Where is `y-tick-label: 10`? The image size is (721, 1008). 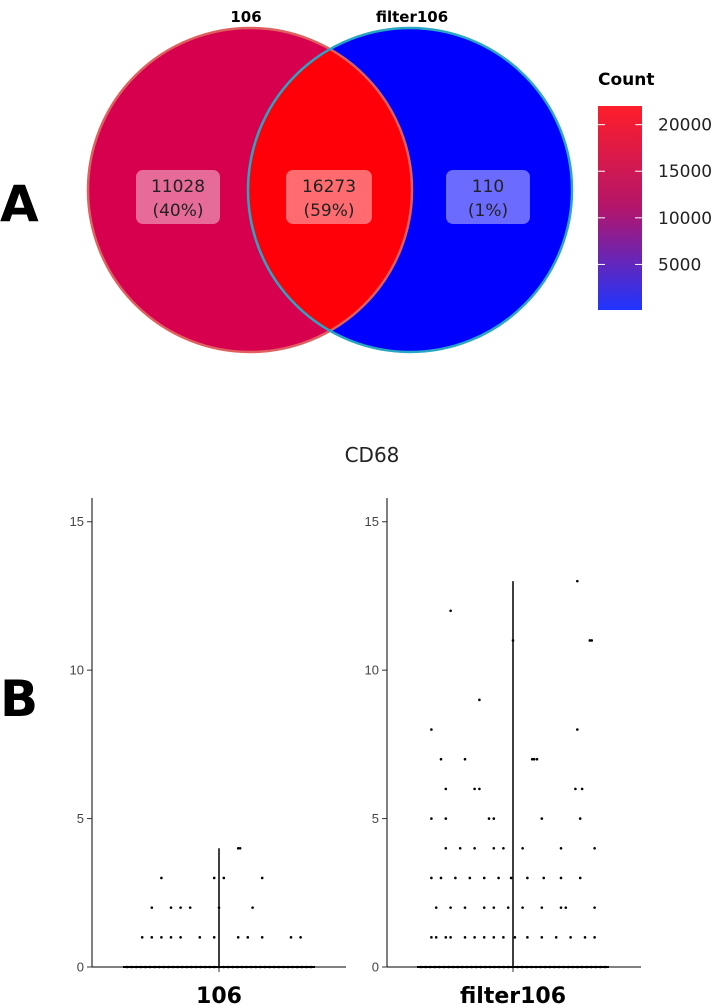
y-tick-label: 10 is located at coordinates (372, 670).